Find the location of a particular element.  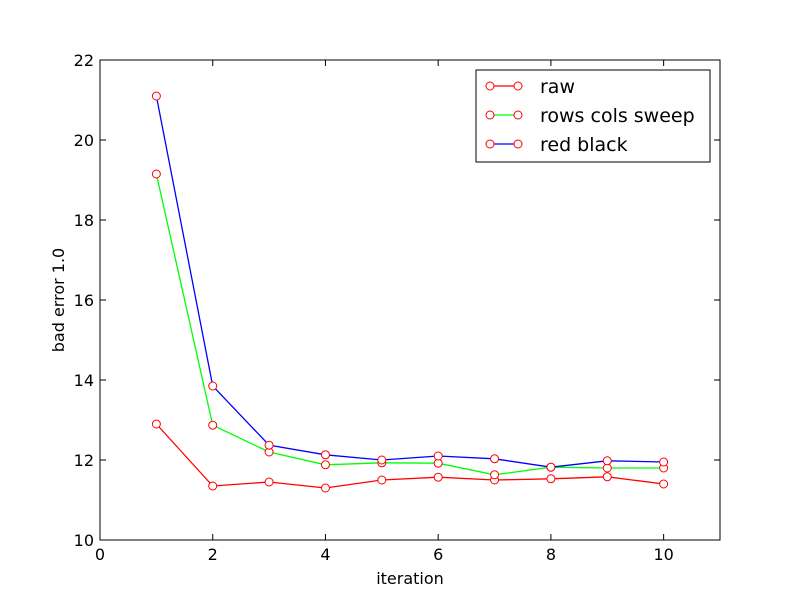

series-line-raw is located at coordinates (409, 456).